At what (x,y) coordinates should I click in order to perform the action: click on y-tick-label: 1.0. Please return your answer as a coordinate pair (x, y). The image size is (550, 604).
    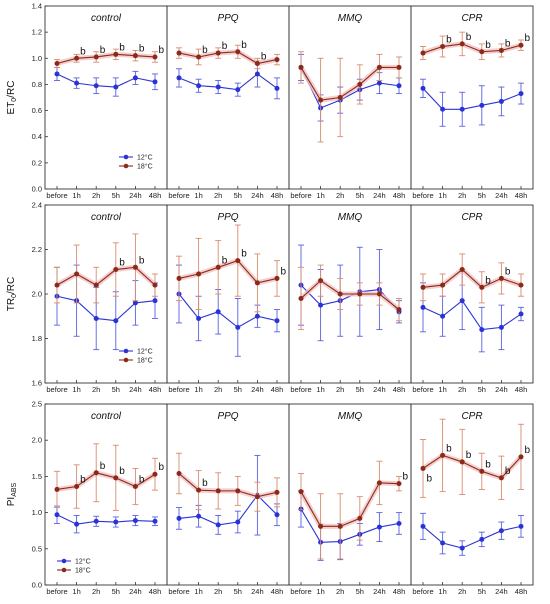
    Looking at the image, I should click on (37, 512).